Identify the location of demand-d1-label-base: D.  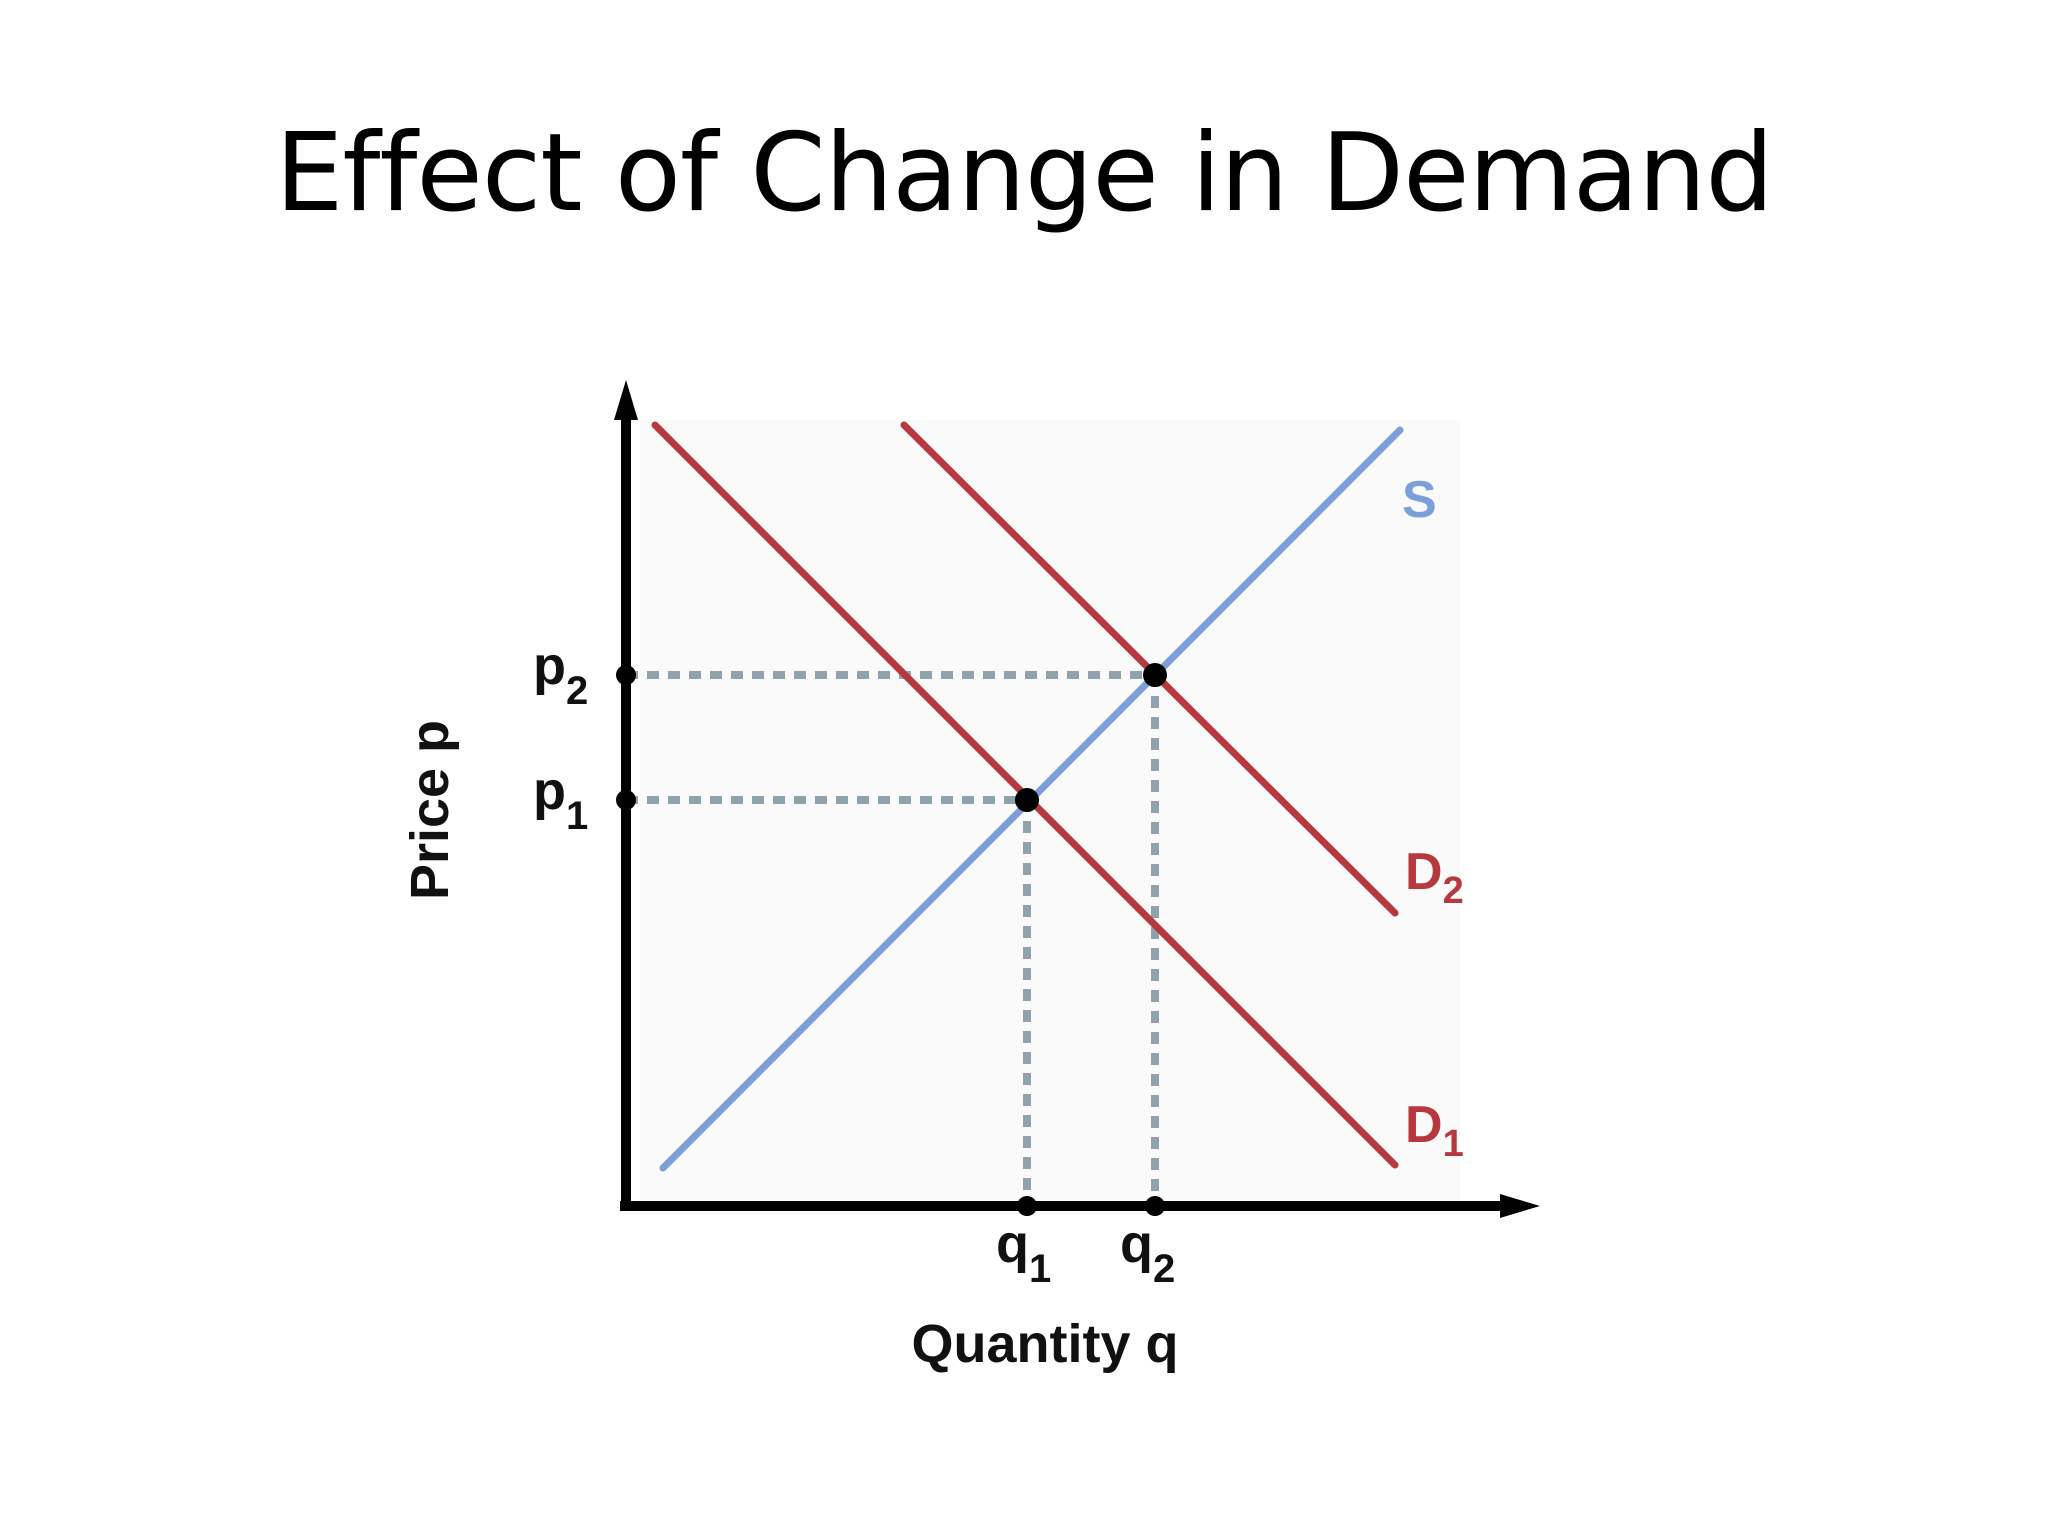
(1424, 1125).